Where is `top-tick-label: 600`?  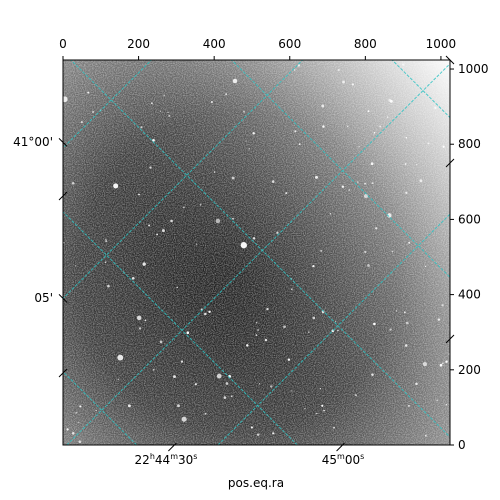 top-tick-label: 600 is located at coordinates (289, 44).